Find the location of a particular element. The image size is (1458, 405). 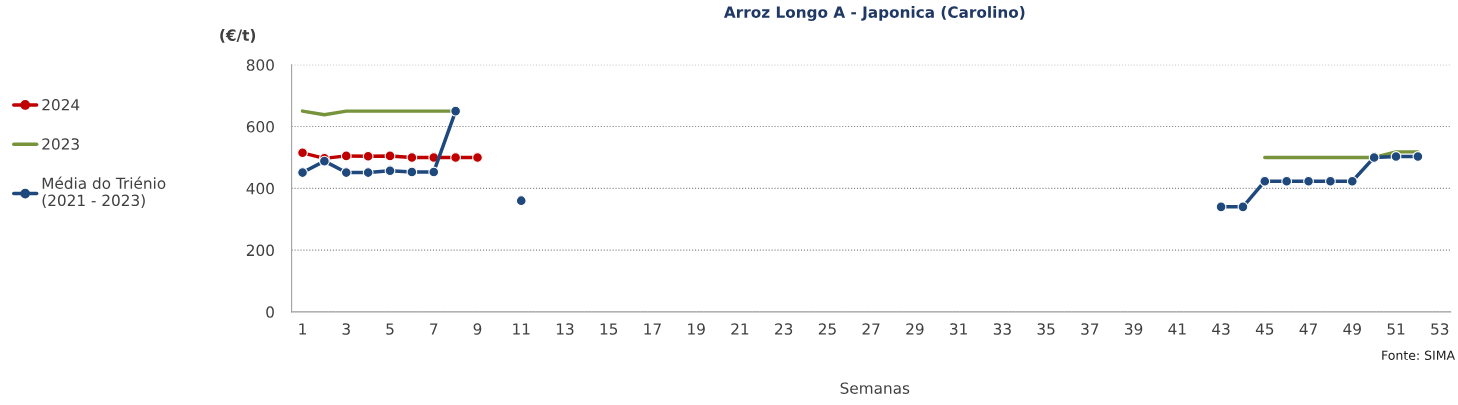

x-tick-label: 7 is located at coordinates (434, 329).